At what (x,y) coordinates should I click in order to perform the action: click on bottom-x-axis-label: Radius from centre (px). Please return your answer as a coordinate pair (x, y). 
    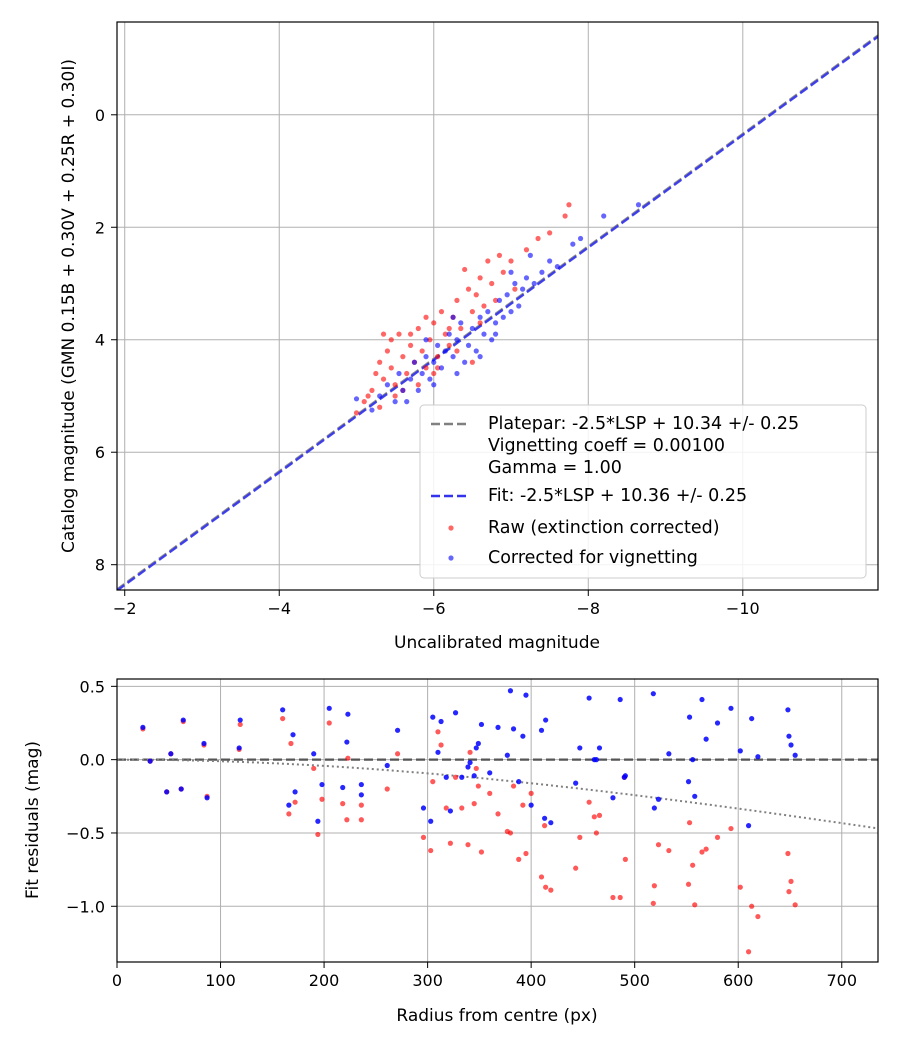
    Looking at the image, I should click on (496, 1016).